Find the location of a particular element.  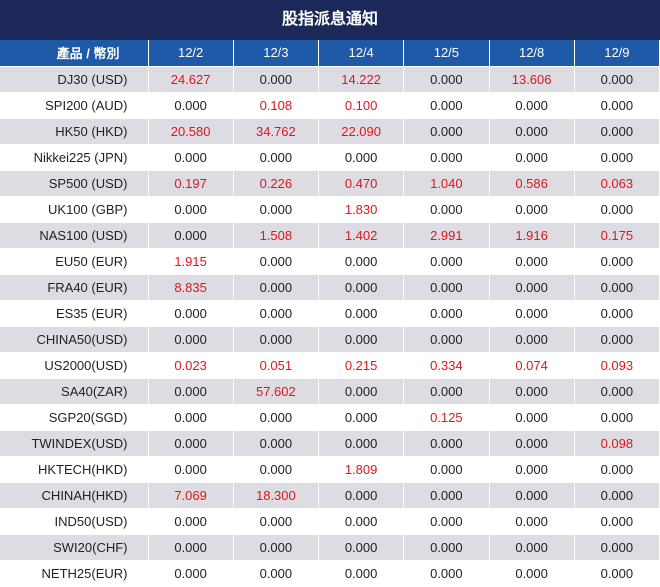

dividend-cell: 1.040 is located at coordinates (446, 183).